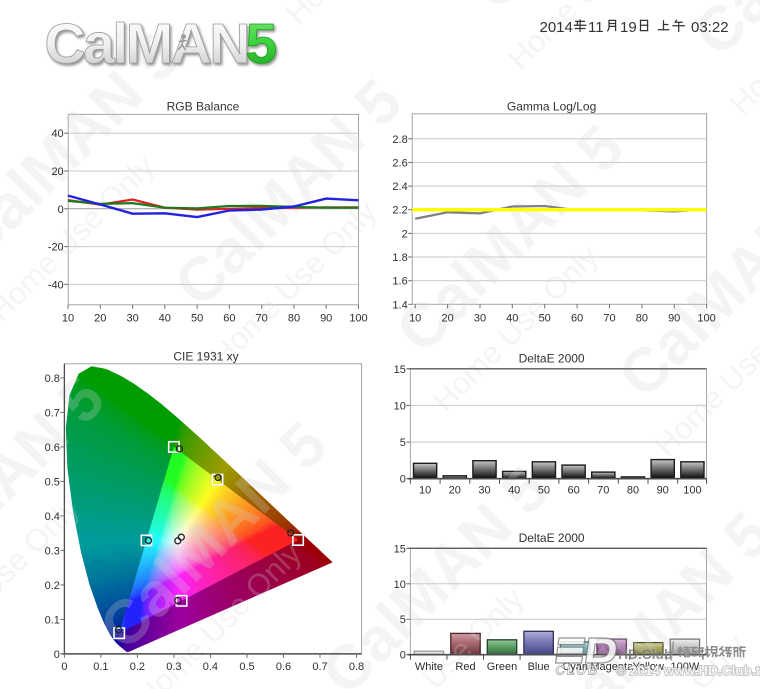 This screenshot has width=760, height=689. I want to click on svg-text: RGB Balance, so click(203, 107).